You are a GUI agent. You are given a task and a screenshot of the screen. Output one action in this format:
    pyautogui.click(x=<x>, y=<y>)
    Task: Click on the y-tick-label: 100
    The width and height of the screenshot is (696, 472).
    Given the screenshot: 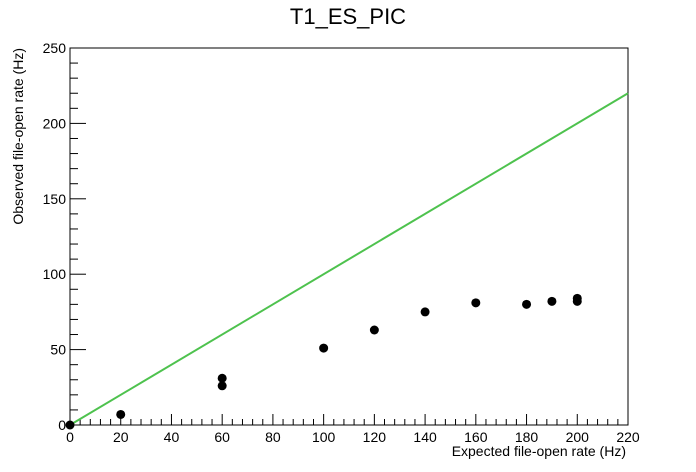 What is the action you would take?
    pyautogui.click(x=55, y=274)
    